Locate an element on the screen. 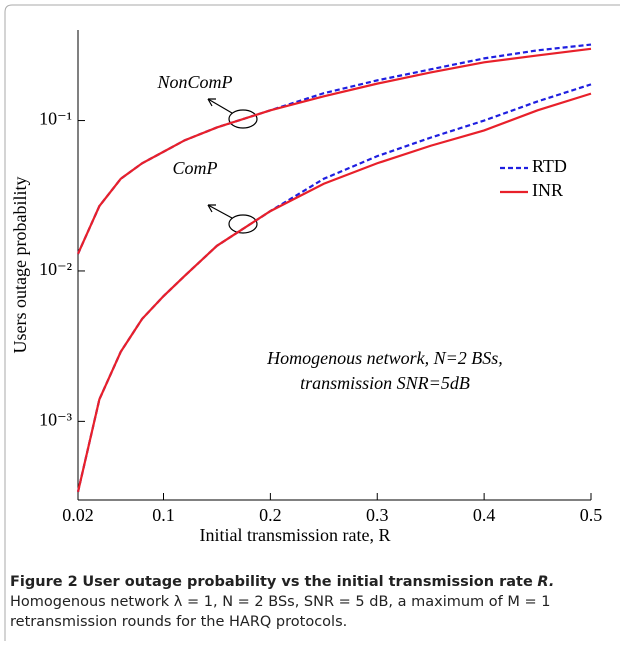  x-tick-label: 0.5 is located at coordinates (591, 515).